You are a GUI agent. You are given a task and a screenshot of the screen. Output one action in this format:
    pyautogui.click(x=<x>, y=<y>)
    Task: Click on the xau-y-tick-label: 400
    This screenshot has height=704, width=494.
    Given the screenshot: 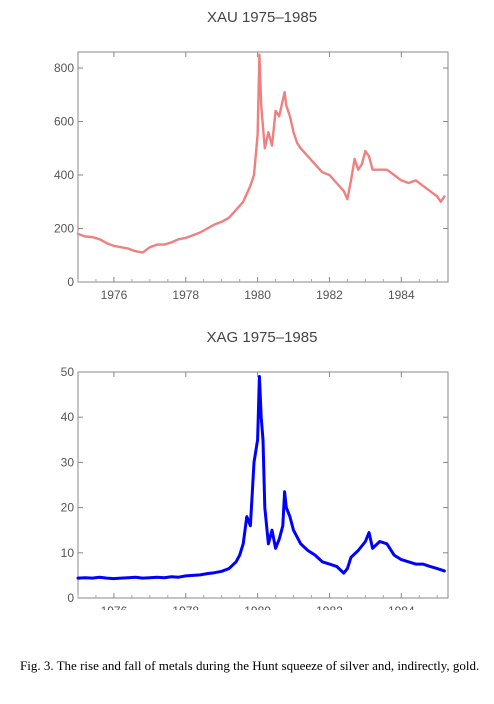 What is the action you would take?
    pyautogui.click(x=64, y=175)
    